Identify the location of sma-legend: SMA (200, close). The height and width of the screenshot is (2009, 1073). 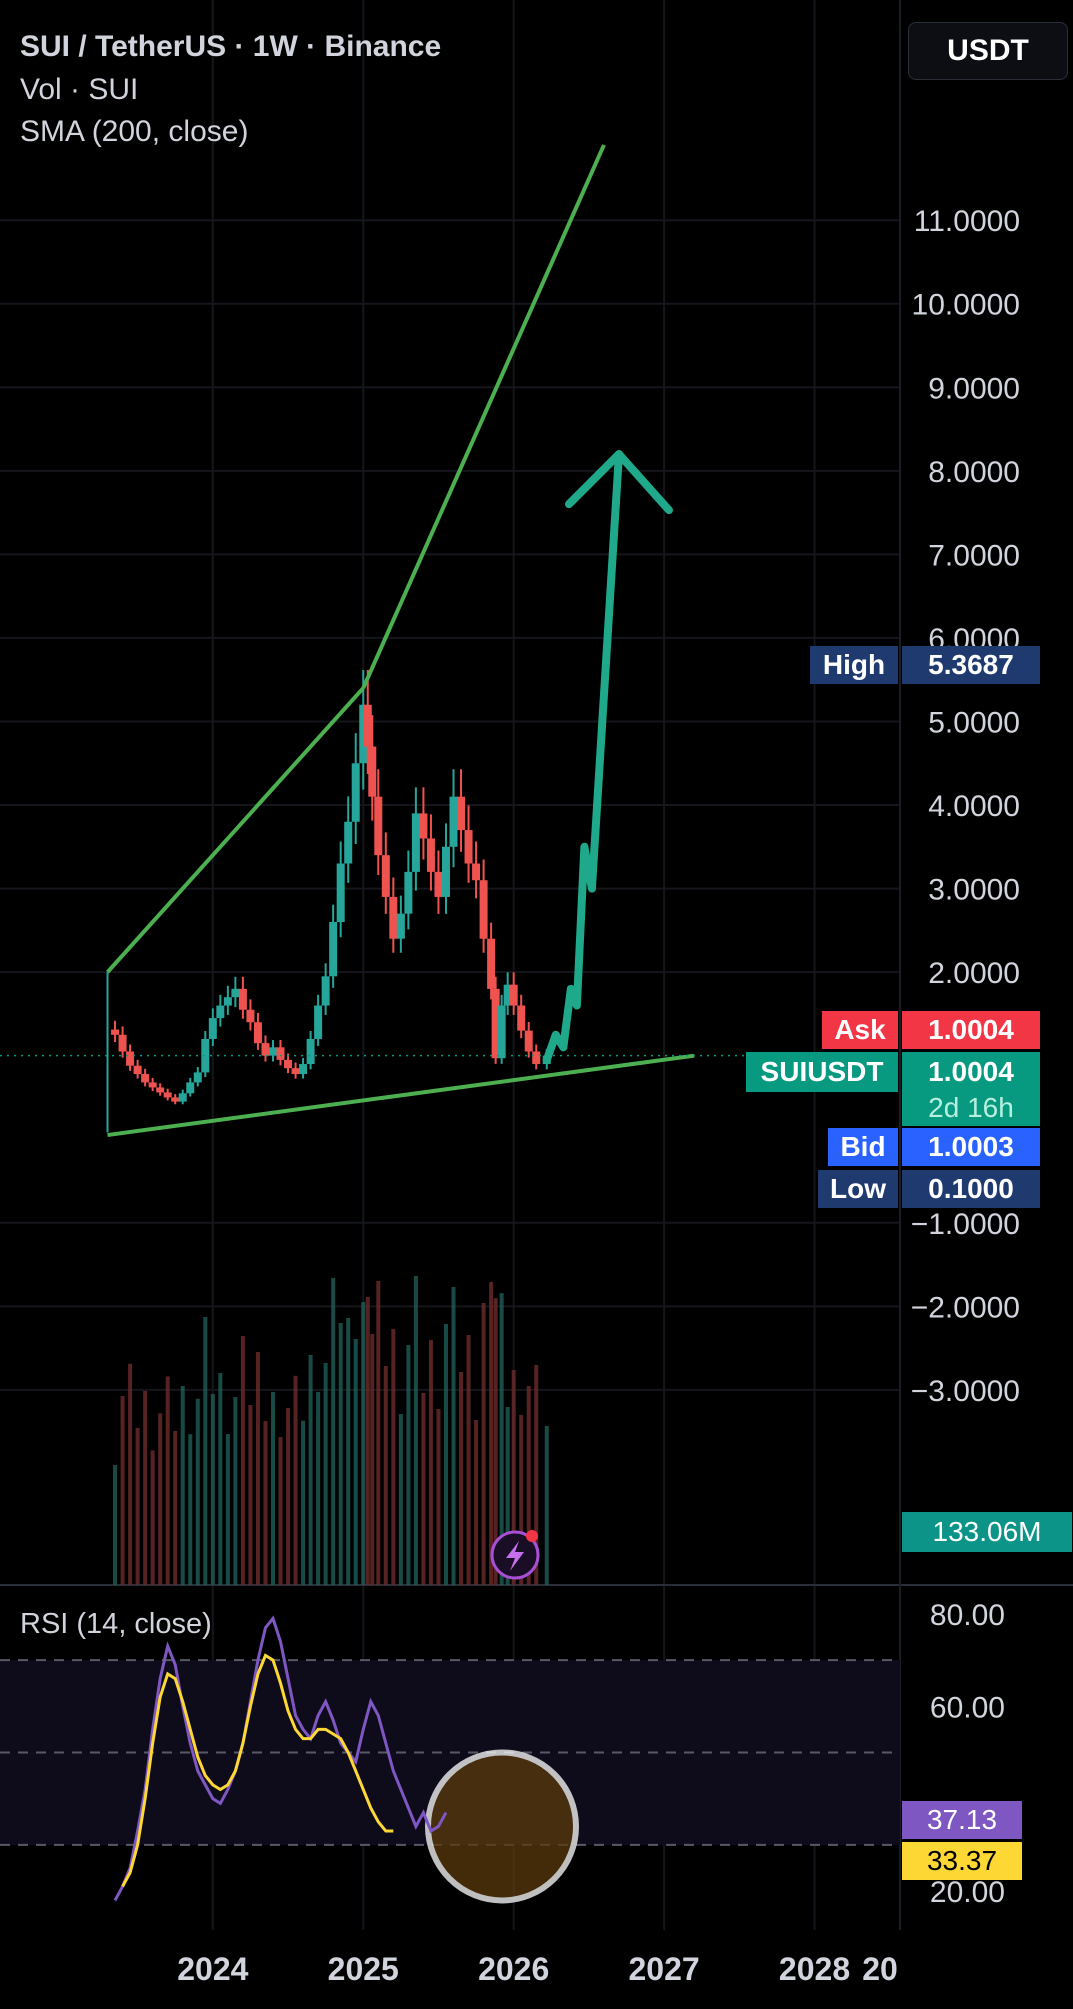
(134, 131).